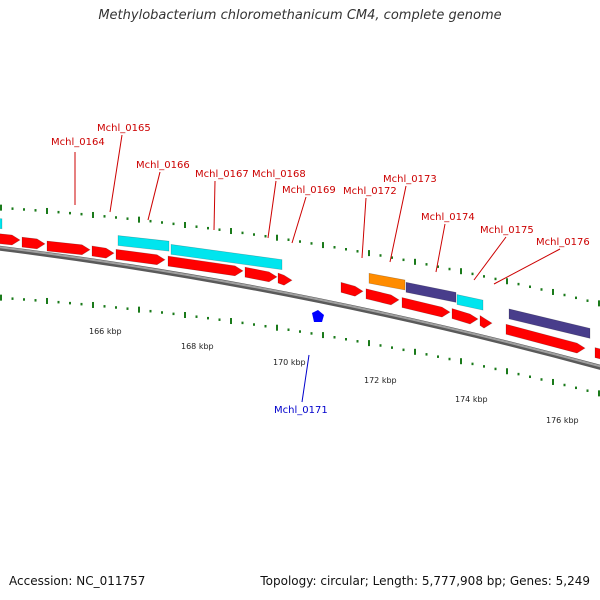 Image resolution: width=600 pixels, height=600 pixels. Describe the element at coordinates (318, 316) in the screenshot. I see `blue-marker` at that location.